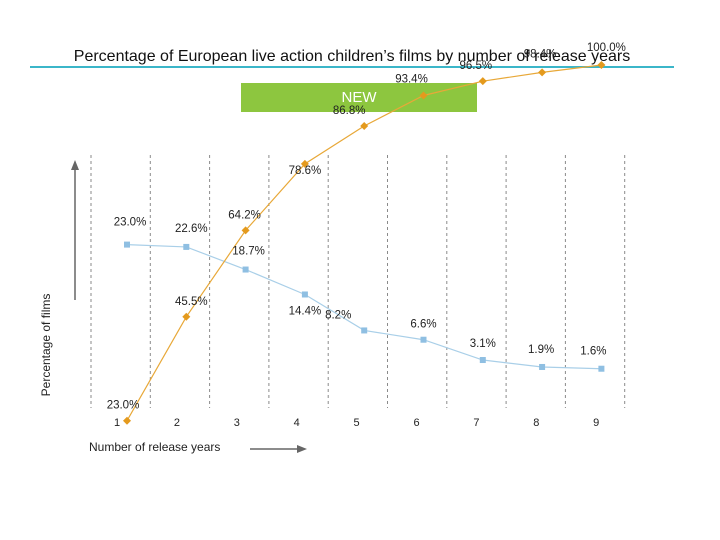  What do you see at coordinates (483, 344) in the screenshot?
I see `blue-data-label: 3.1%` at bounding box center [483, 344].